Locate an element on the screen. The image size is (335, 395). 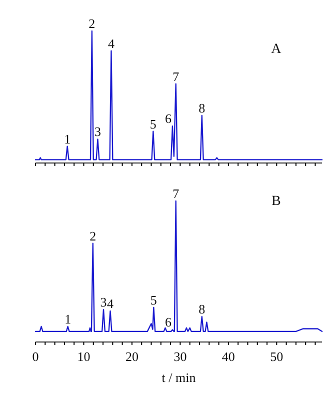
text: A is located at coordinates (276, 49).